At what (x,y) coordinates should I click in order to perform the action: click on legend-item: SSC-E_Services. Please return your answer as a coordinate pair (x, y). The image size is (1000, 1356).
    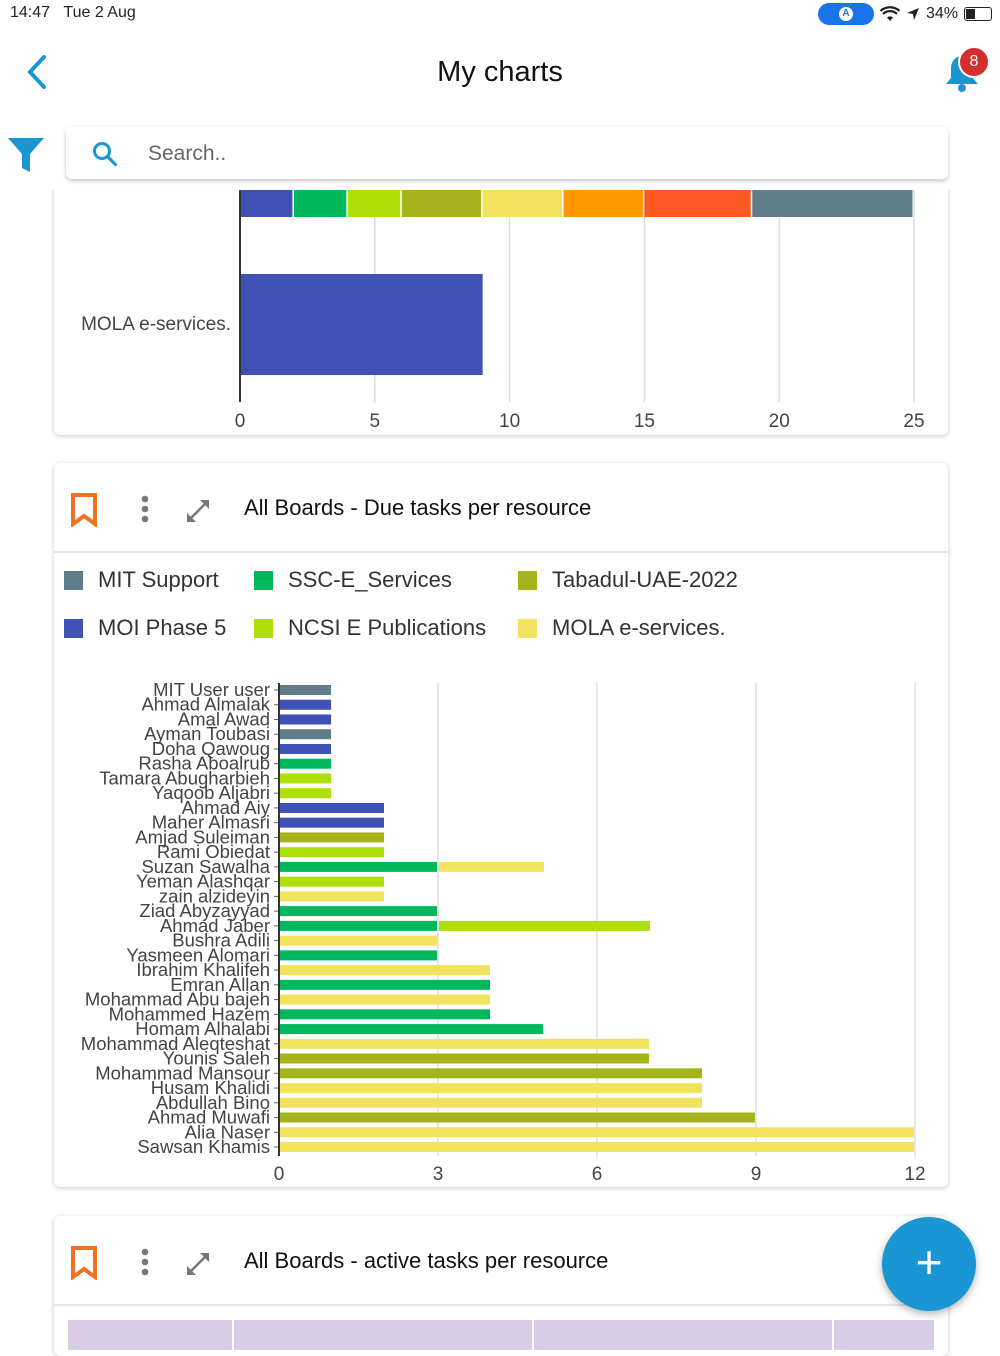
    Looking at the image, I should click on (353, 580).